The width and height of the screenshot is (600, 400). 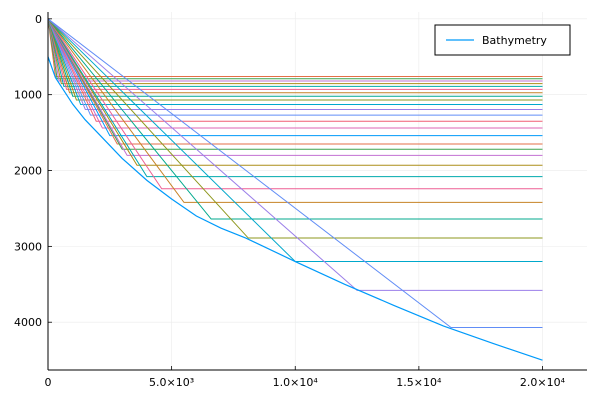 What do you see at coordinates (28, 322) in the screenshot?
I see `y-tick-label: 4000` at bounding box center [28, 322].